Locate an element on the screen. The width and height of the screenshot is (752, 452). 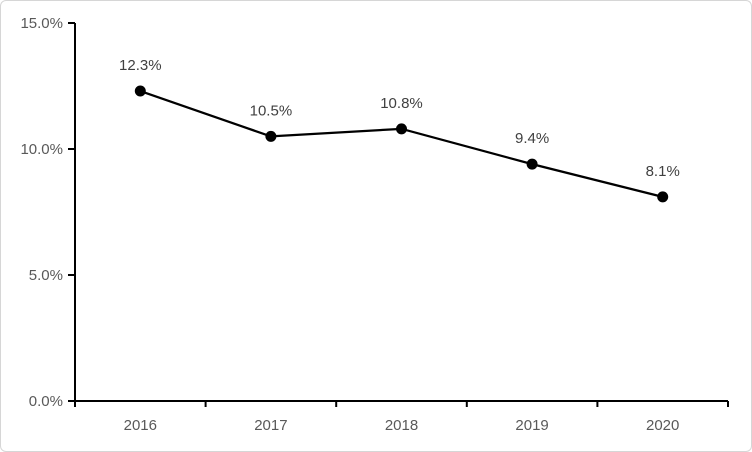
data-point-label: 8.1% is located at coordinates (663, 171).